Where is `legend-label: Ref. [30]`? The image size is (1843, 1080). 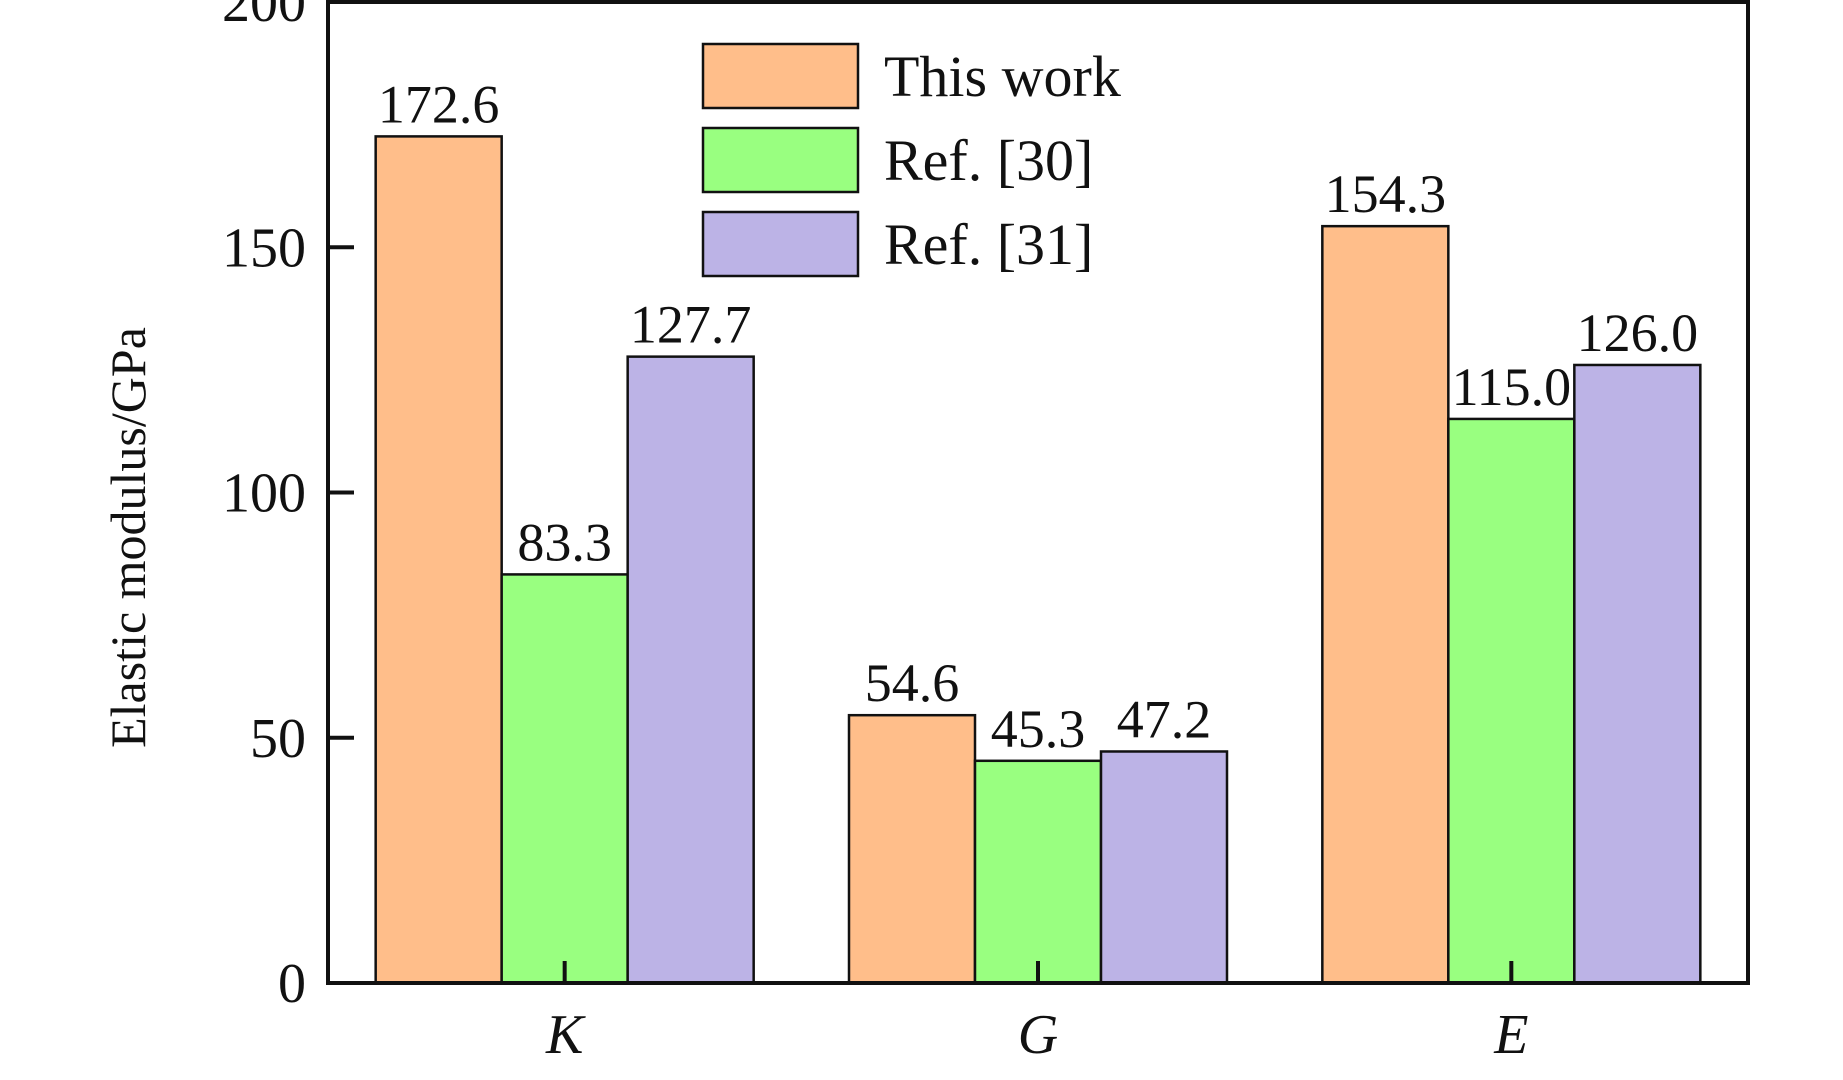 legend-label: Ref. [30] is located at coordinates (988, 160).